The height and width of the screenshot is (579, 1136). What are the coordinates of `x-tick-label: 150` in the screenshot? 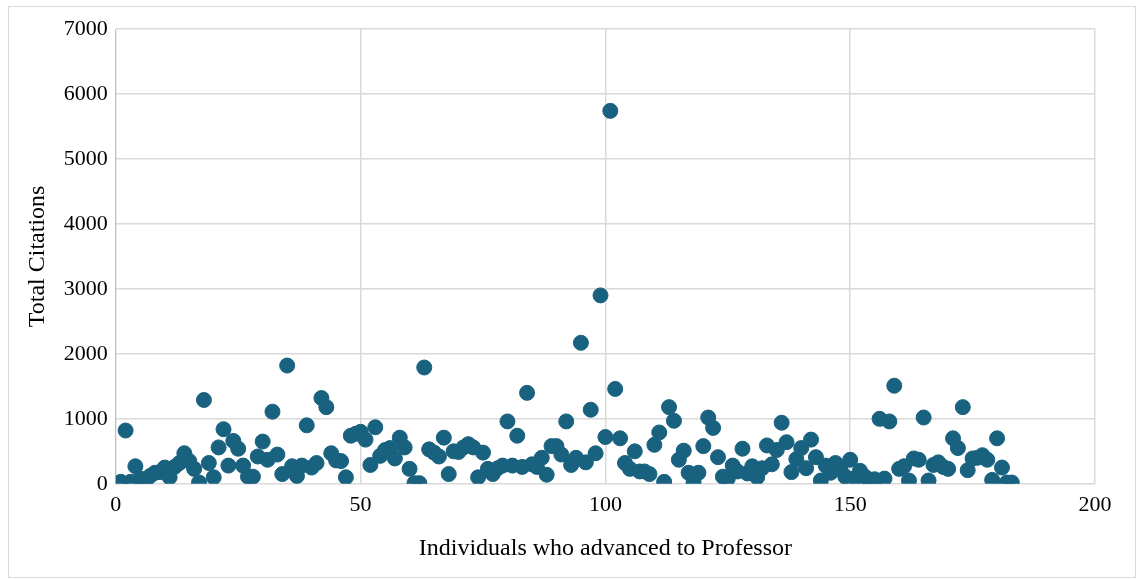 It's located at (850, 503).